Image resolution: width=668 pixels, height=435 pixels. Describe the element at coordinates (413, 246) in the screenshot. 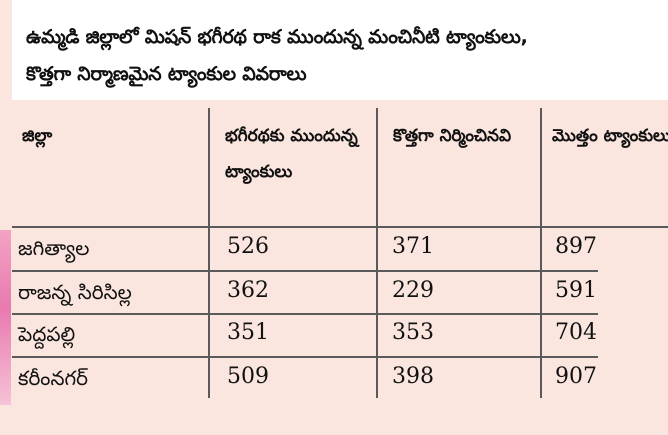

I see `tanks-new-value: 371` at that location.